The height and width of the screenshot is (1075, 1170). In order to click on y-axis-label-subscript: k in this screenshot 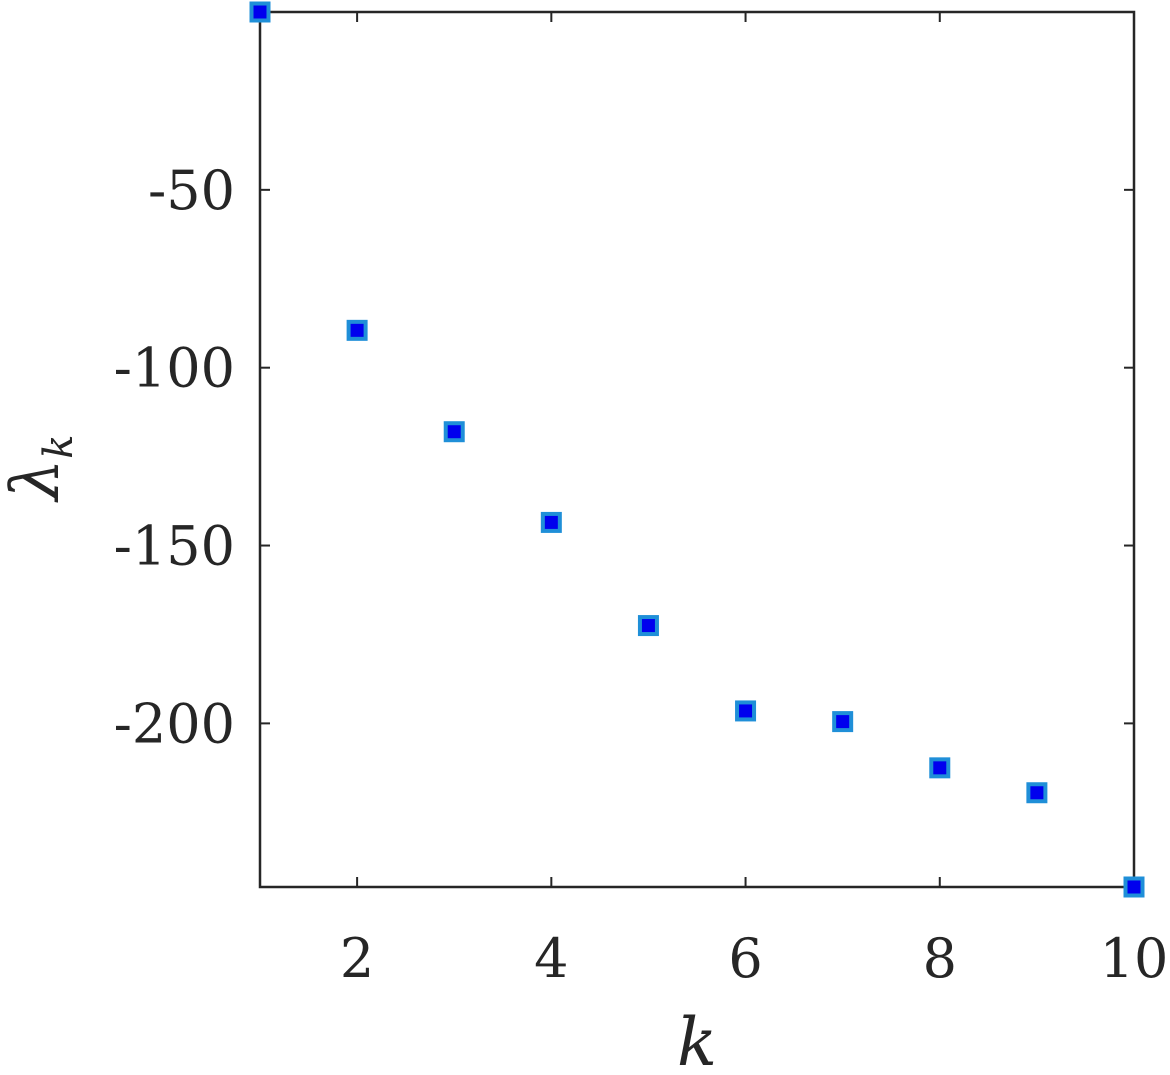, I will do `click(59, 446)`.